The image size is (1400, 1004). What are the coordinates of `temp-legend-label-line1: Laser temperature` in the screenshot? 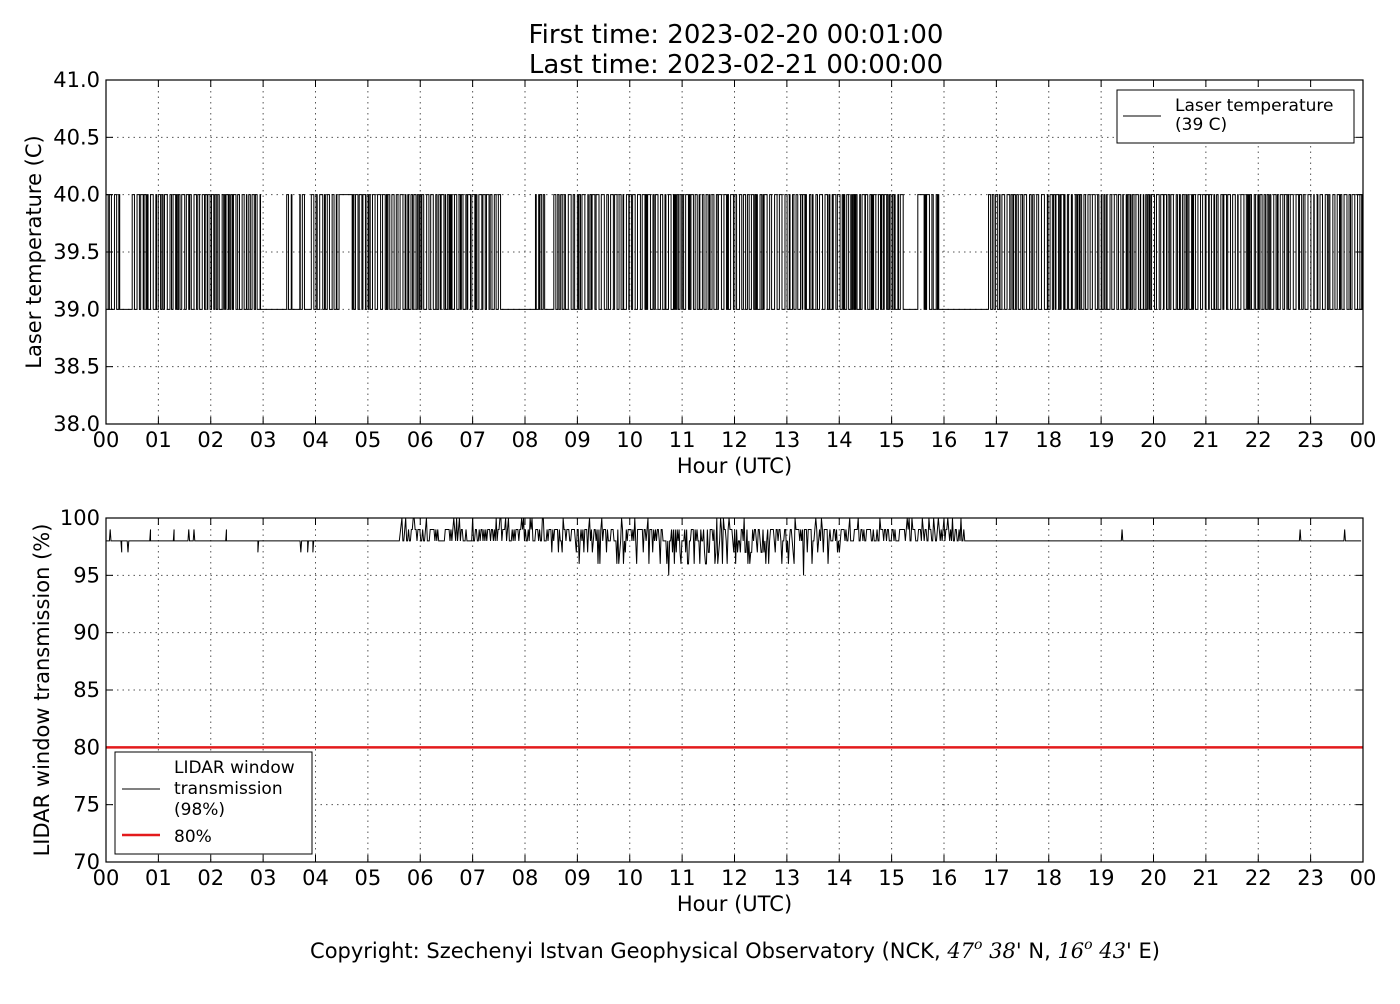 It's located at (1254, 106).